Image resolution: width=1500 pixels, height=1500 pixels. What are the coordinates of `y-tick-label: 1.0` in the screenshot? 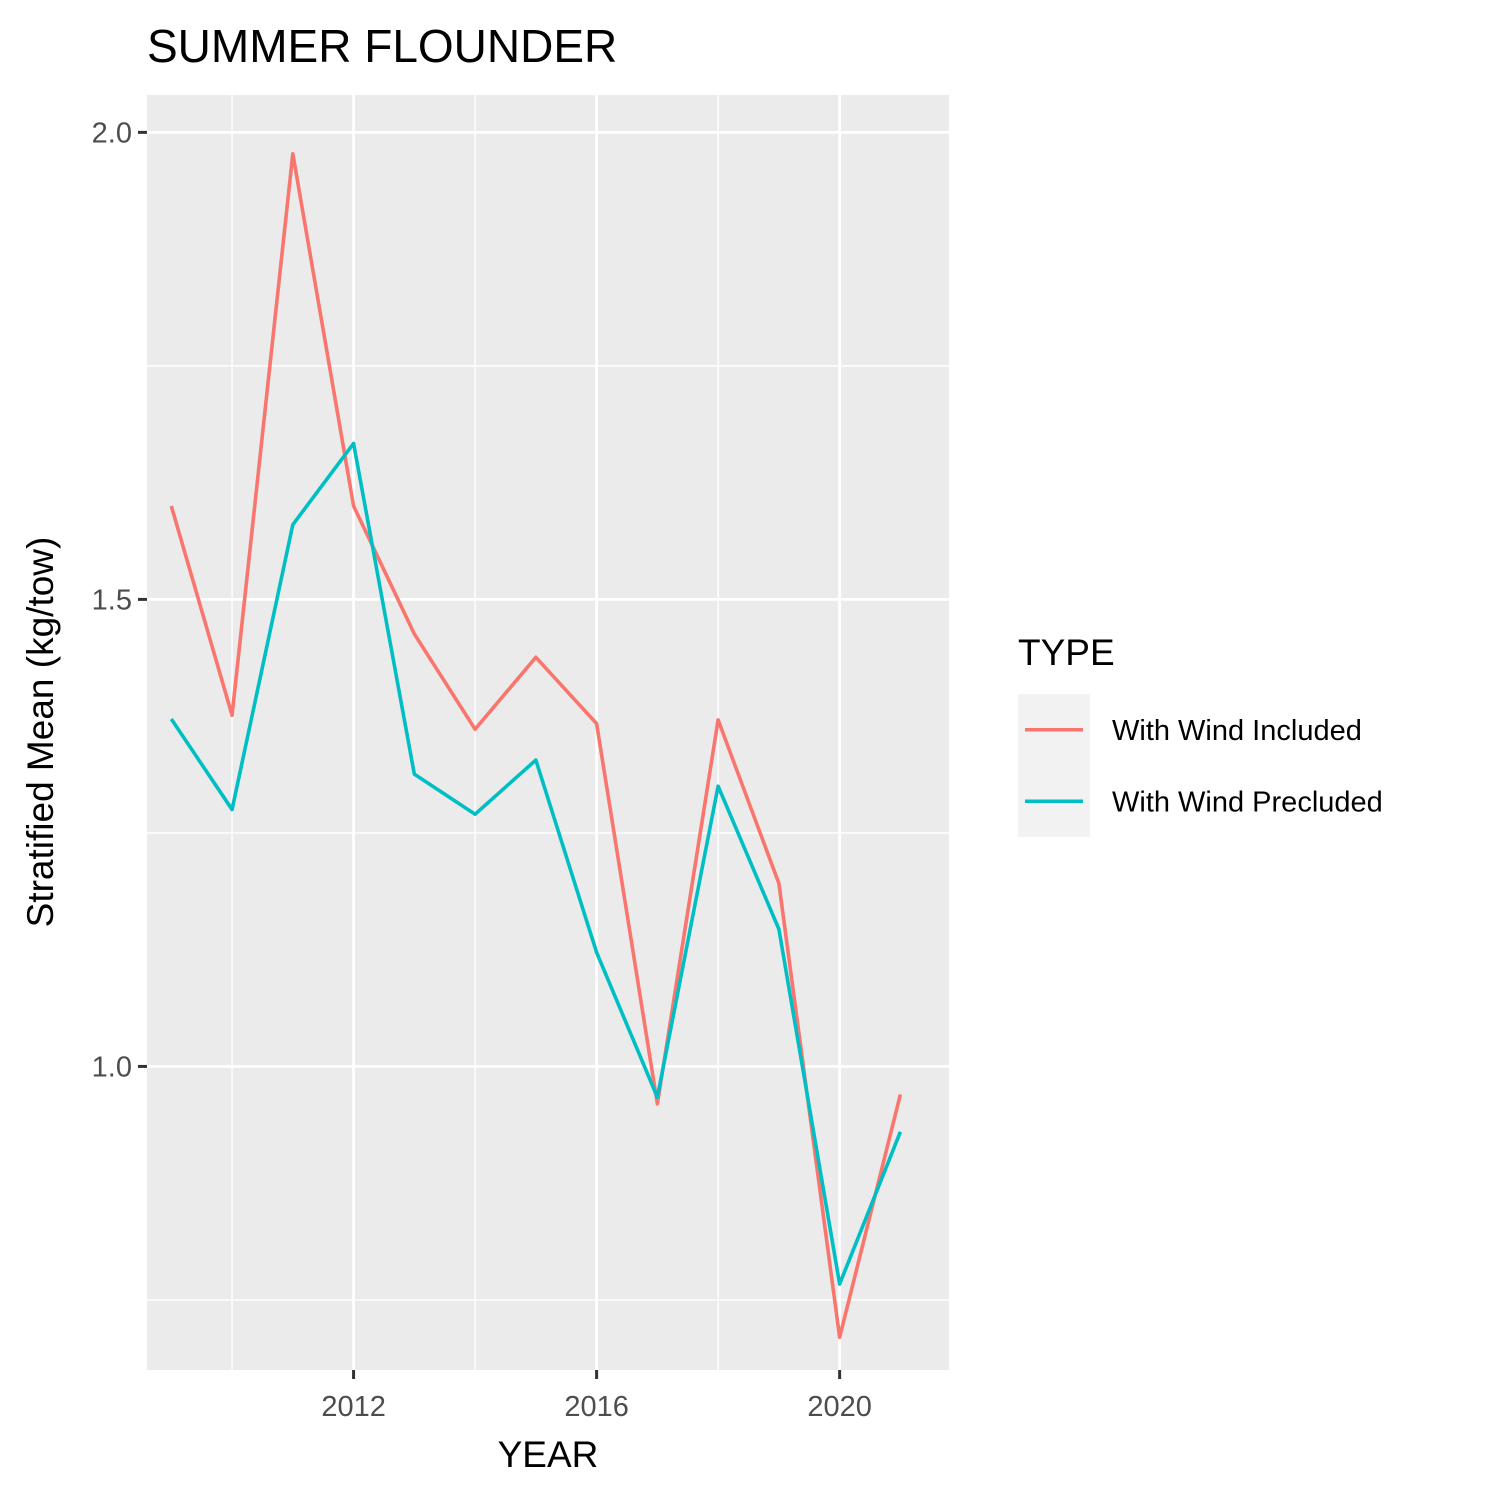 It's located at (112, 1067).